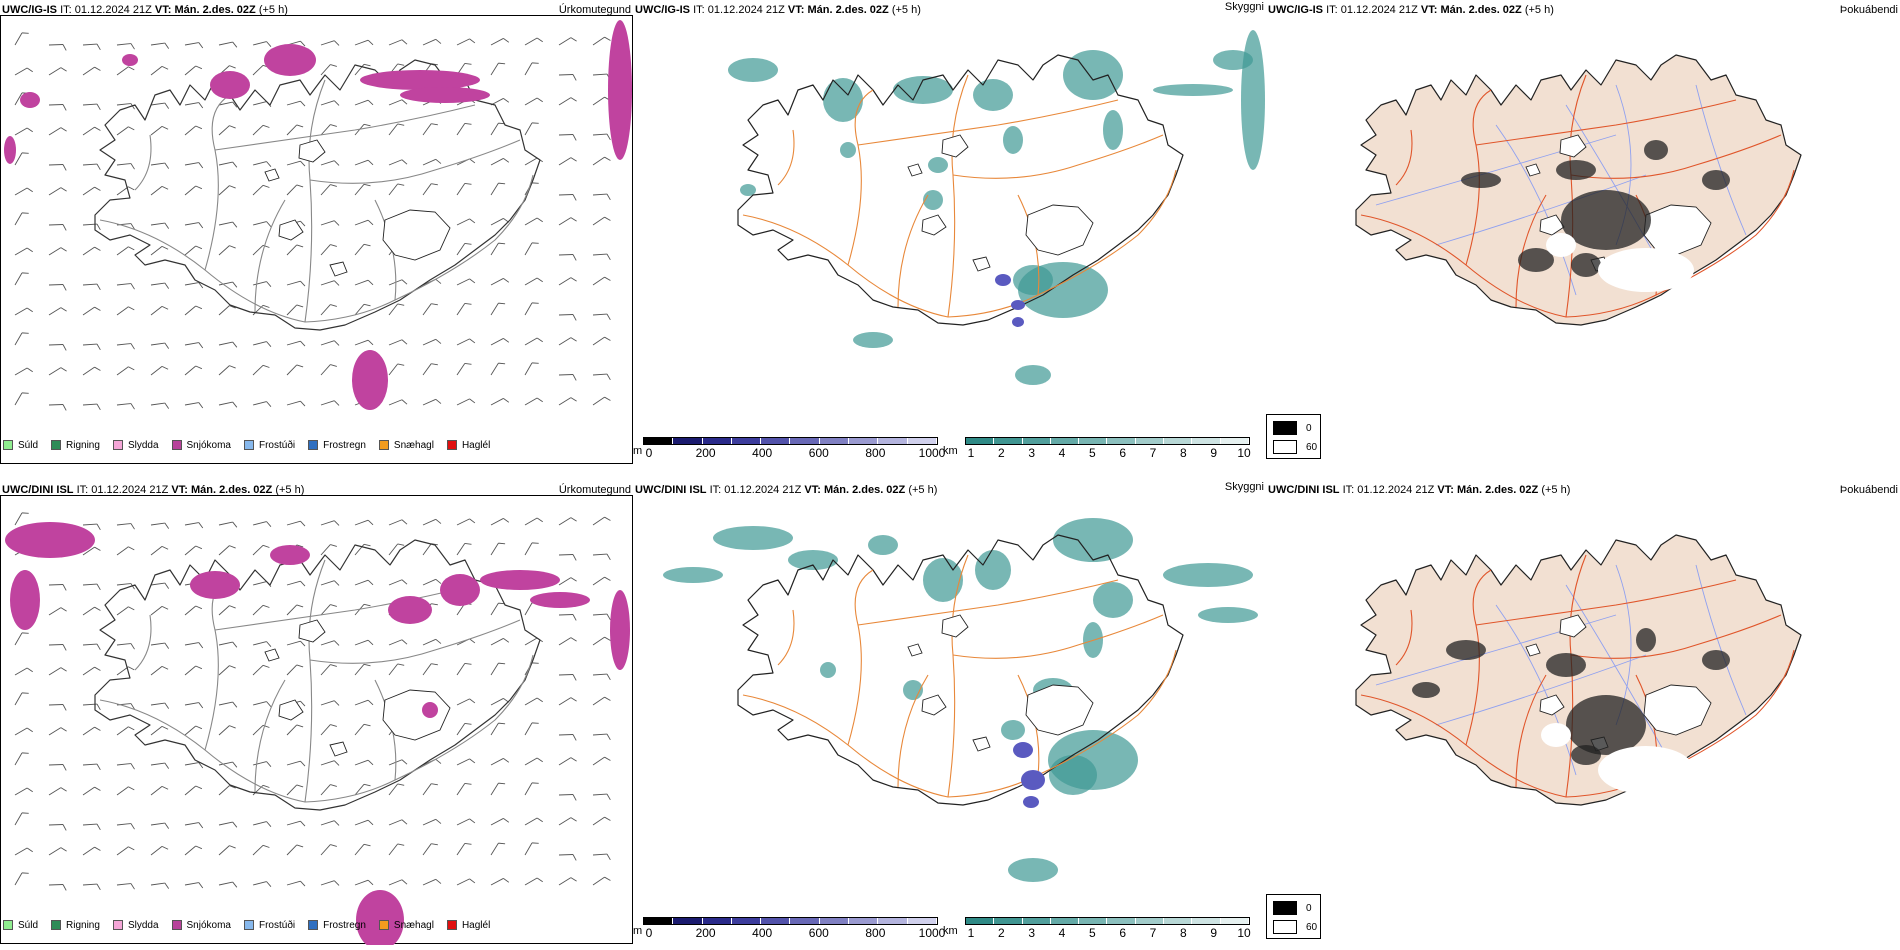 The image size is (1900, 950). What do you see at coordinates (1183, 453) in the screenshot?
I see `colorbar-tick-label: 8` at bounding box center [1183, 453].